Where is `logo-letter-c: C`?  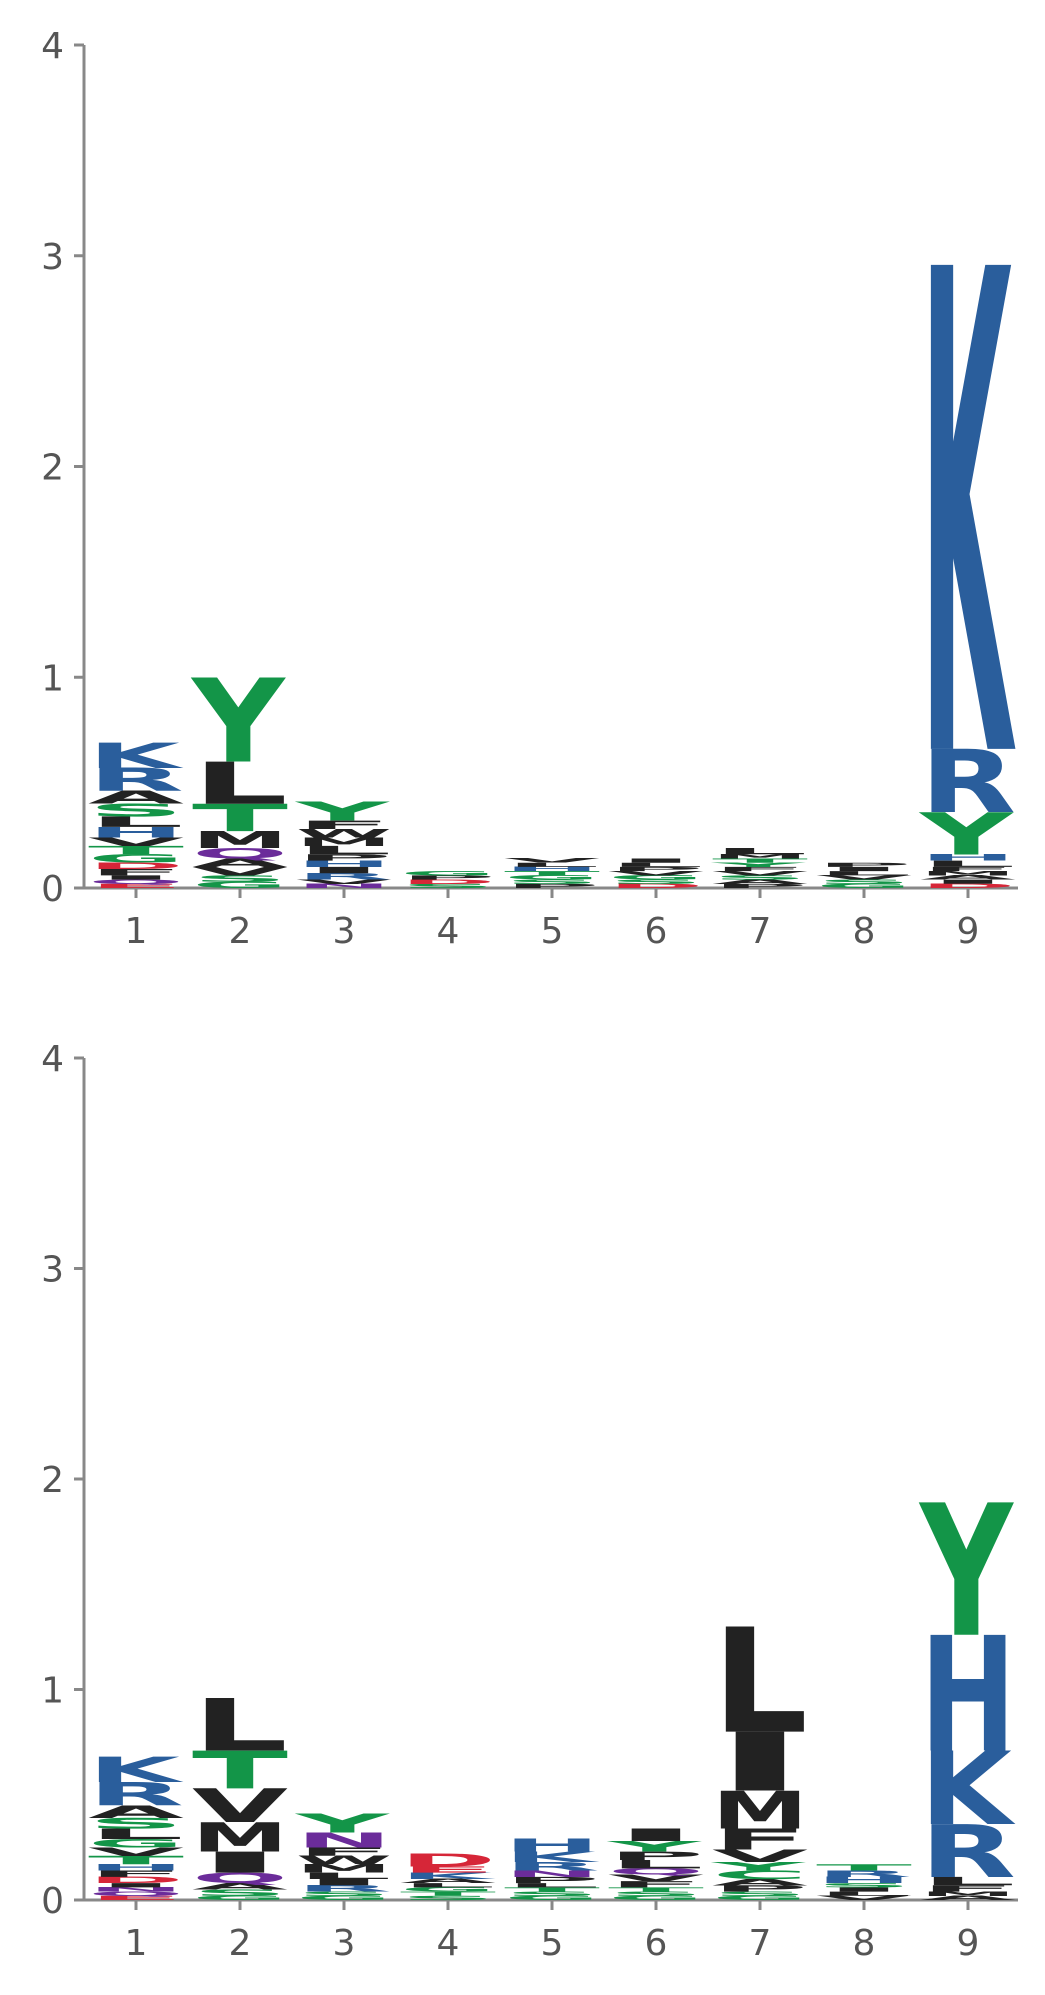 logo-letter-c: C is located at coordinates (760, 1874).